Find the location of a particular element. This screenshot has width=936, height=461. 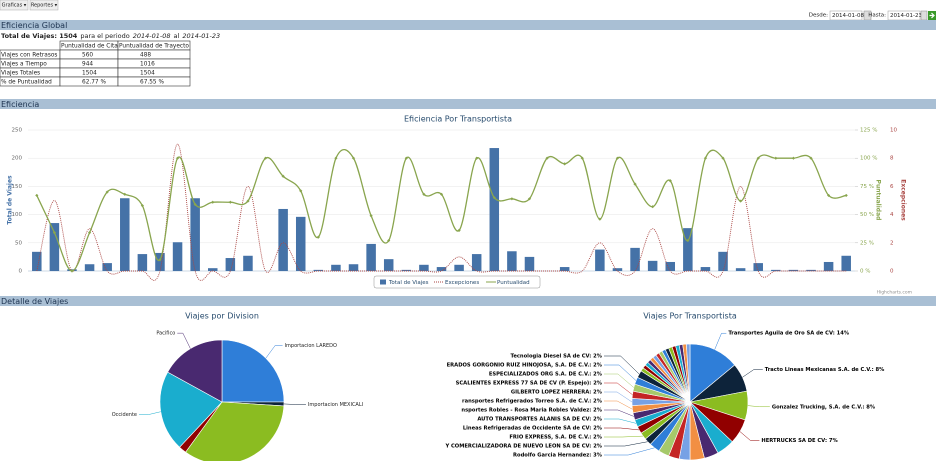

calendar-button is located at coordinates (924, 15).